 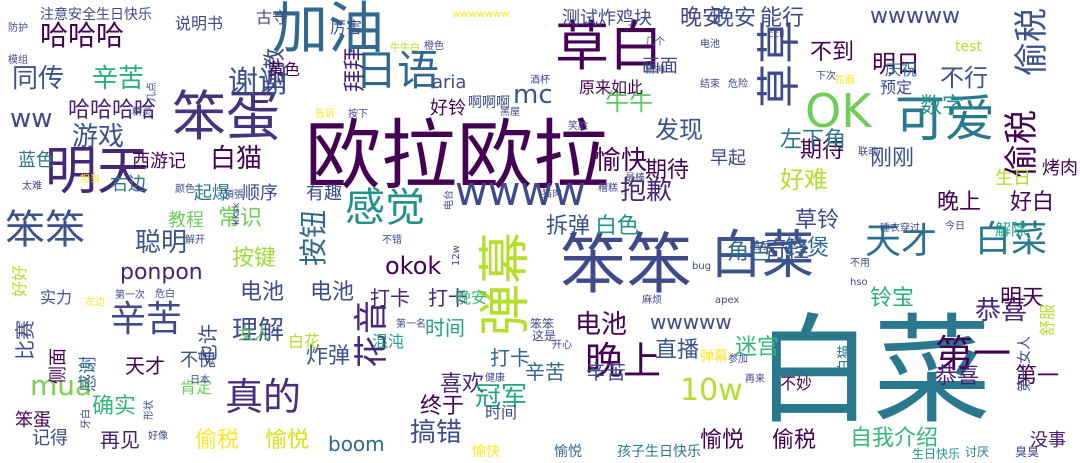 What do you see at coordinates (82, 35) in the screenshot?
I see `cloud-word: 哈哈哈` at bounding box center [82, 35].